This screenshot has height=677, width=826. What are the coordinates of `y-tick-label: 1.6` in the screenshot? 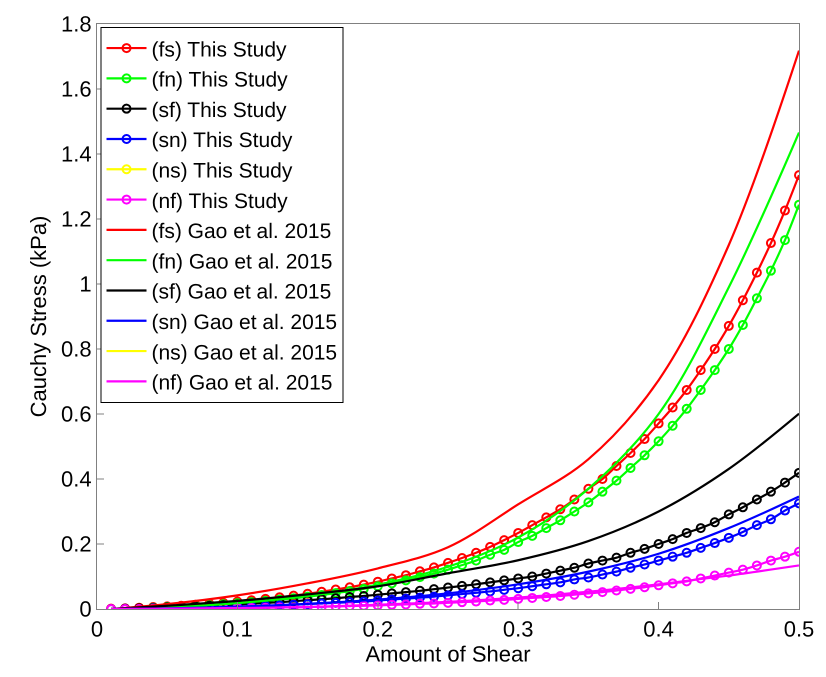 It's located at (76, 89).